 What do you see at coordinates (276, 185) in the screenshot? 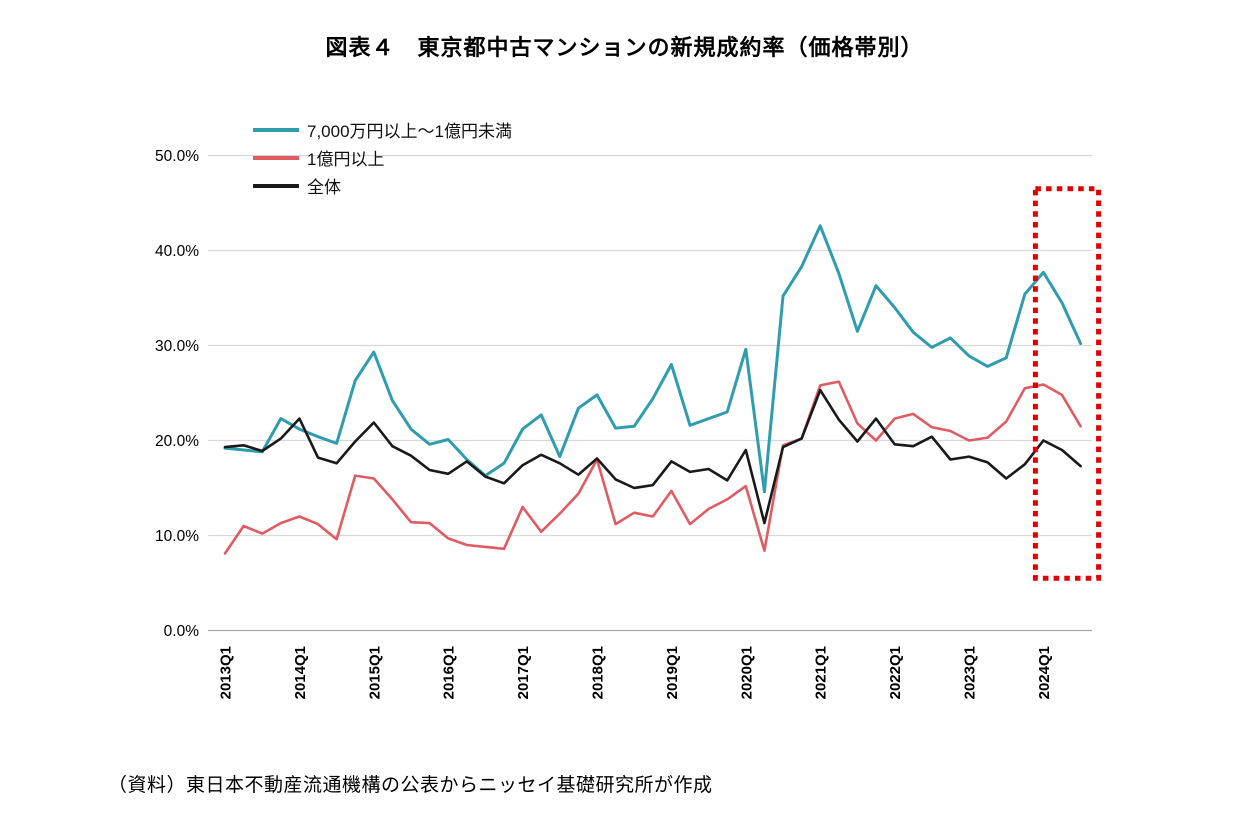
I see `legend-line-black-icon` at bounding box center [276, 185].